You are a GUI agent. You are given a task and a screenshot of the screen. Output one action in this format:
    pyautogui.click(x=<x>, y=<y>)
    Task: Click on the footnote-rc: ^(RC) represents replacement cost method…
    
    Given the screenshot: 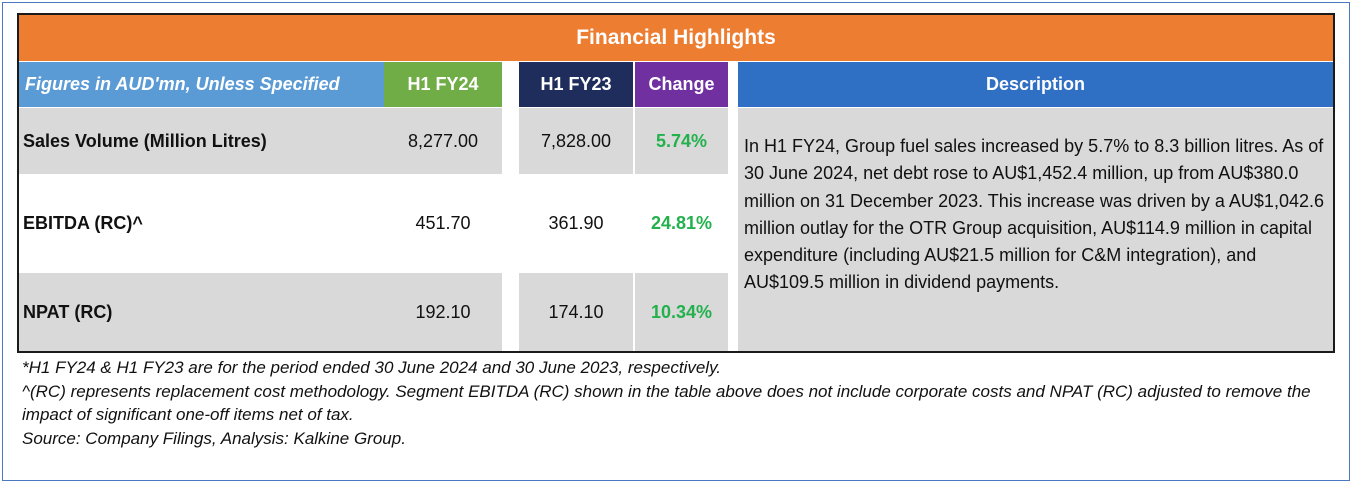 What is the action you would take?
    pyautogui.click(x=666, y=403)
    